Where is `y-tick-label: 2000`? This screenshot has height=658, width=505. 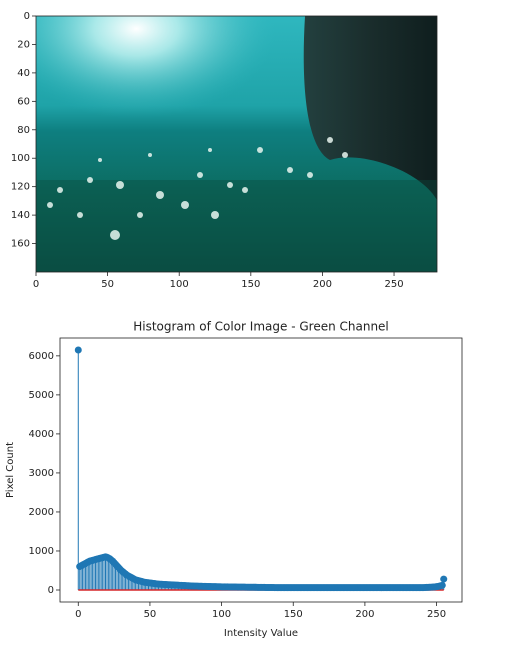
y-tick-label: 2000 is located at coordinates (41, 512).